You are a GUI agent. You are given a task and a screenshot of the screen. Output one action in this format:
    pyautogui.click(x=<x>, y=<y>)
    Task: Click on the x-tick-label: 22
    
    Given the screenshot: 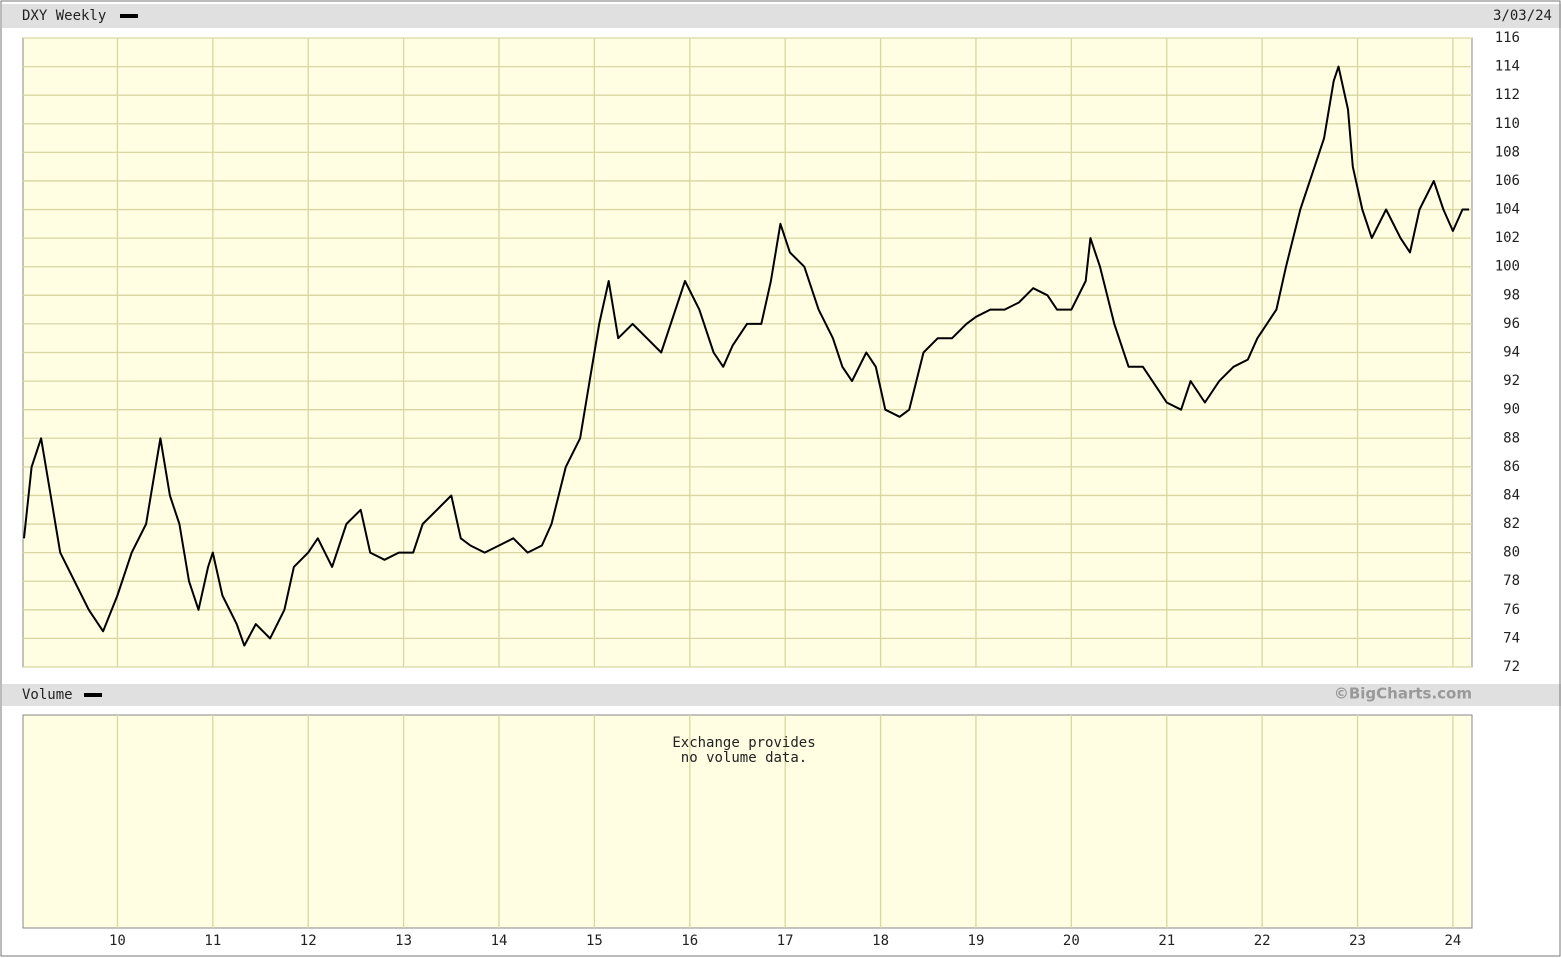 What is the action you would take?
    pyautogui.click(x=1262, y=941)
    